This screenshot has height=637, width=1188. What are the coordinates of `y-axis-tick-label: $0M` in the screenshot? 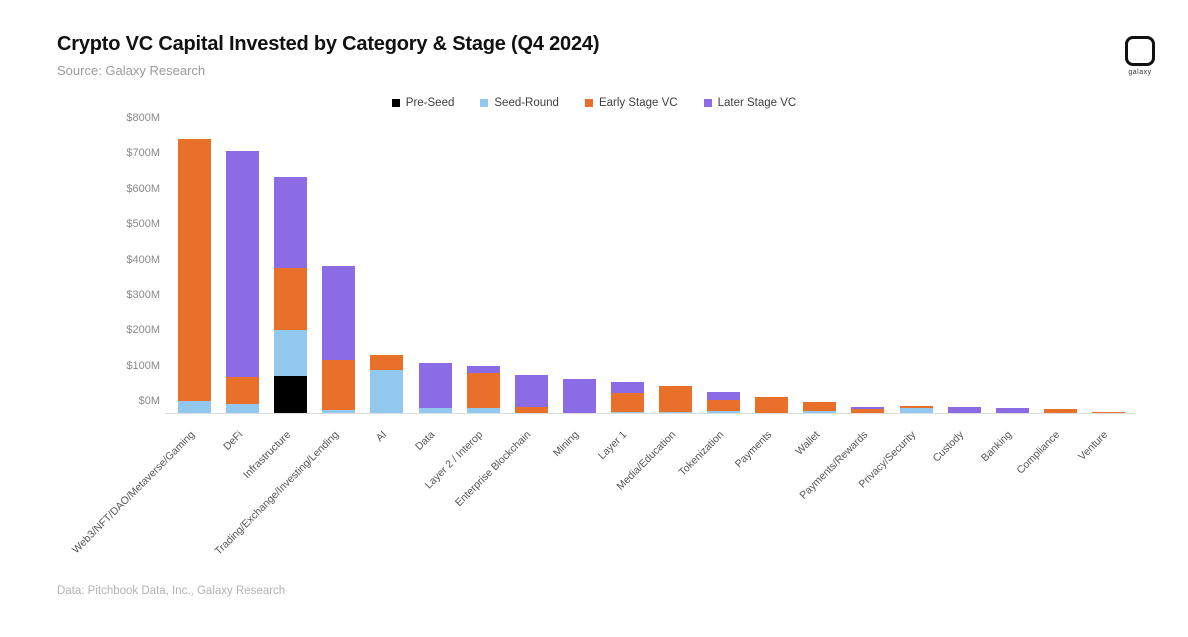 It's located at (149, 401).